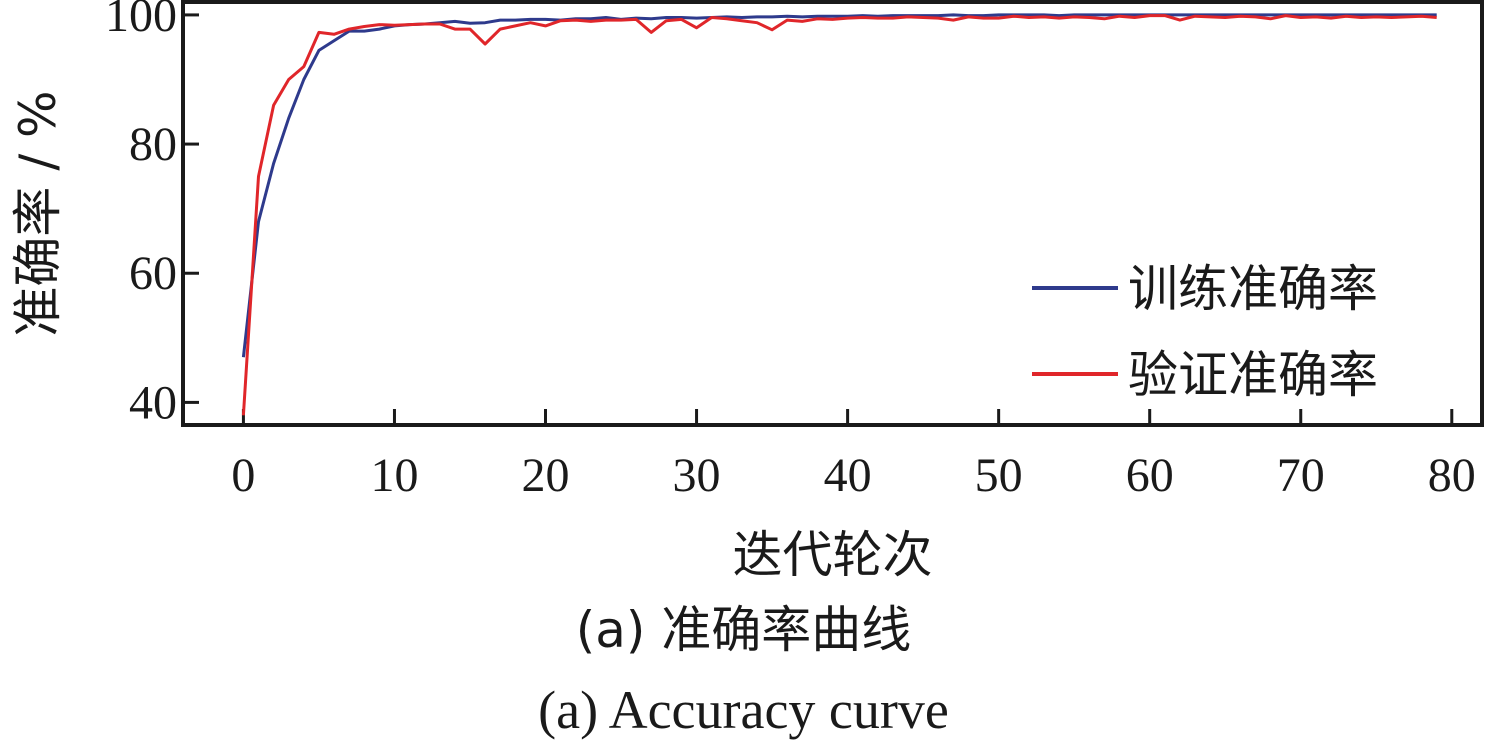 Image resolution: width=1487 pixels, height=745 pixels. What do you see at coordinates (1253, 289) in the screenshot?
I see `legend-label: 训练准确率` at bounding box center [1253, 289].